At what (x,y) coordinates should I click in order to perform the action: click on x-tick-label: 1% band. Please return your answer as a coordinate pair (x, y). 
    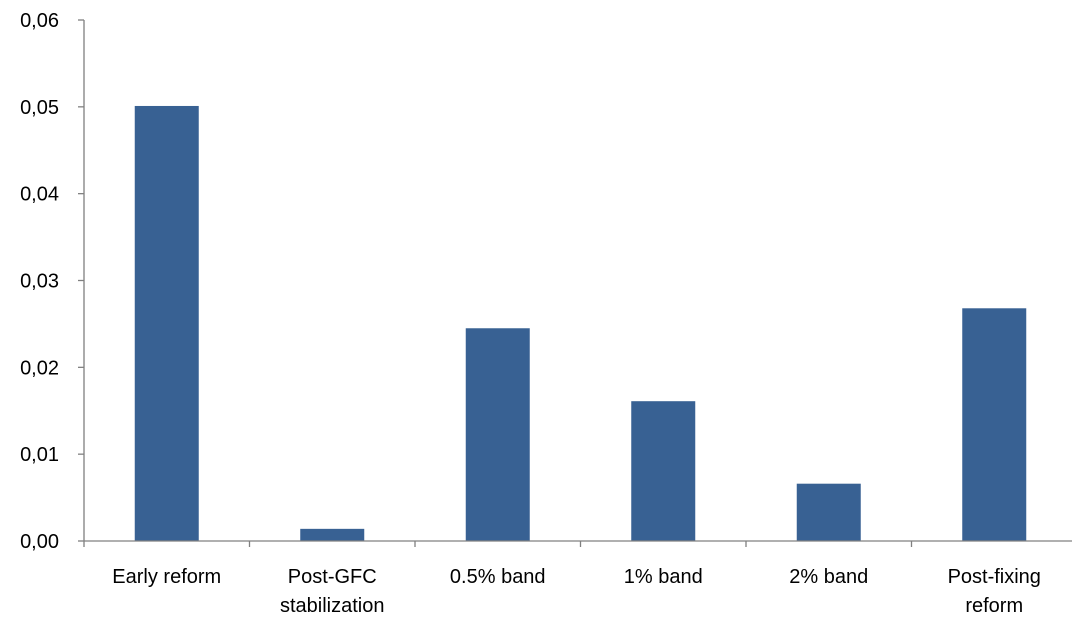
    Looking at the image, I should click on (663, 577).